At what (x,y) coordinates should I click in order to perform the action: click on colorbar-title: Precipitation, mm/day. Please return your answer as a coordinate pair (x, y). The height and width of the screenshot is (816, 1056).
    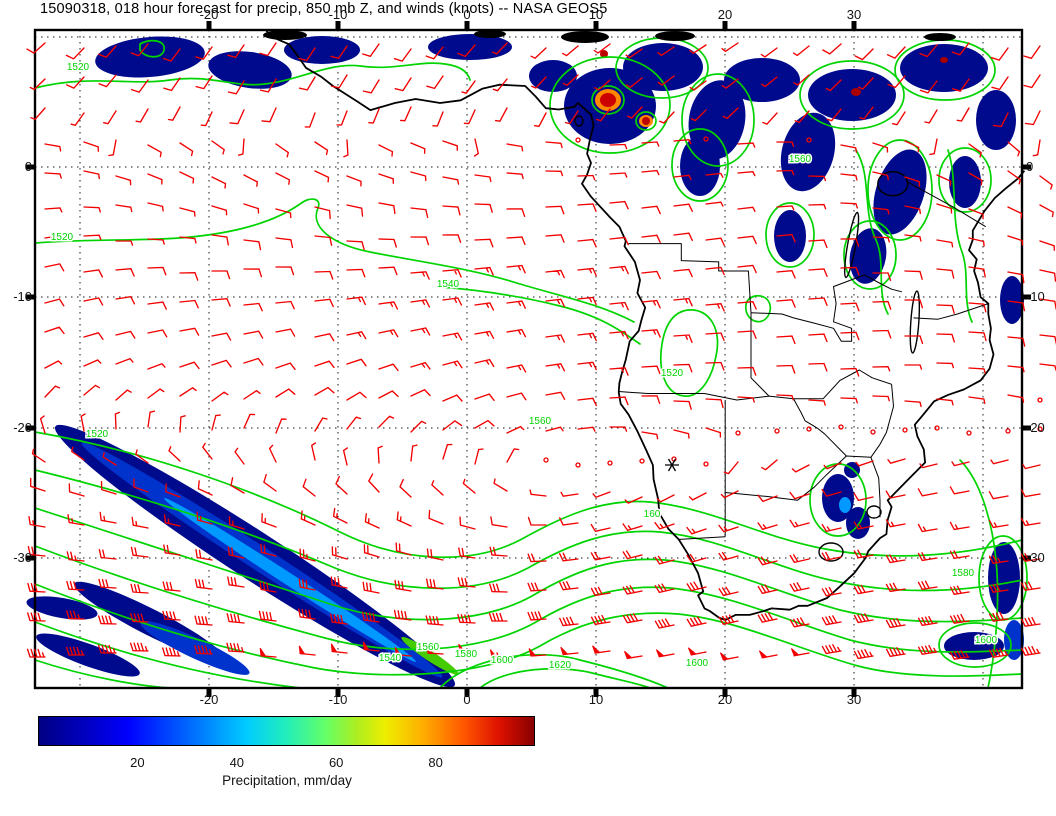
    Looking at the image, I should click on (287, 780).